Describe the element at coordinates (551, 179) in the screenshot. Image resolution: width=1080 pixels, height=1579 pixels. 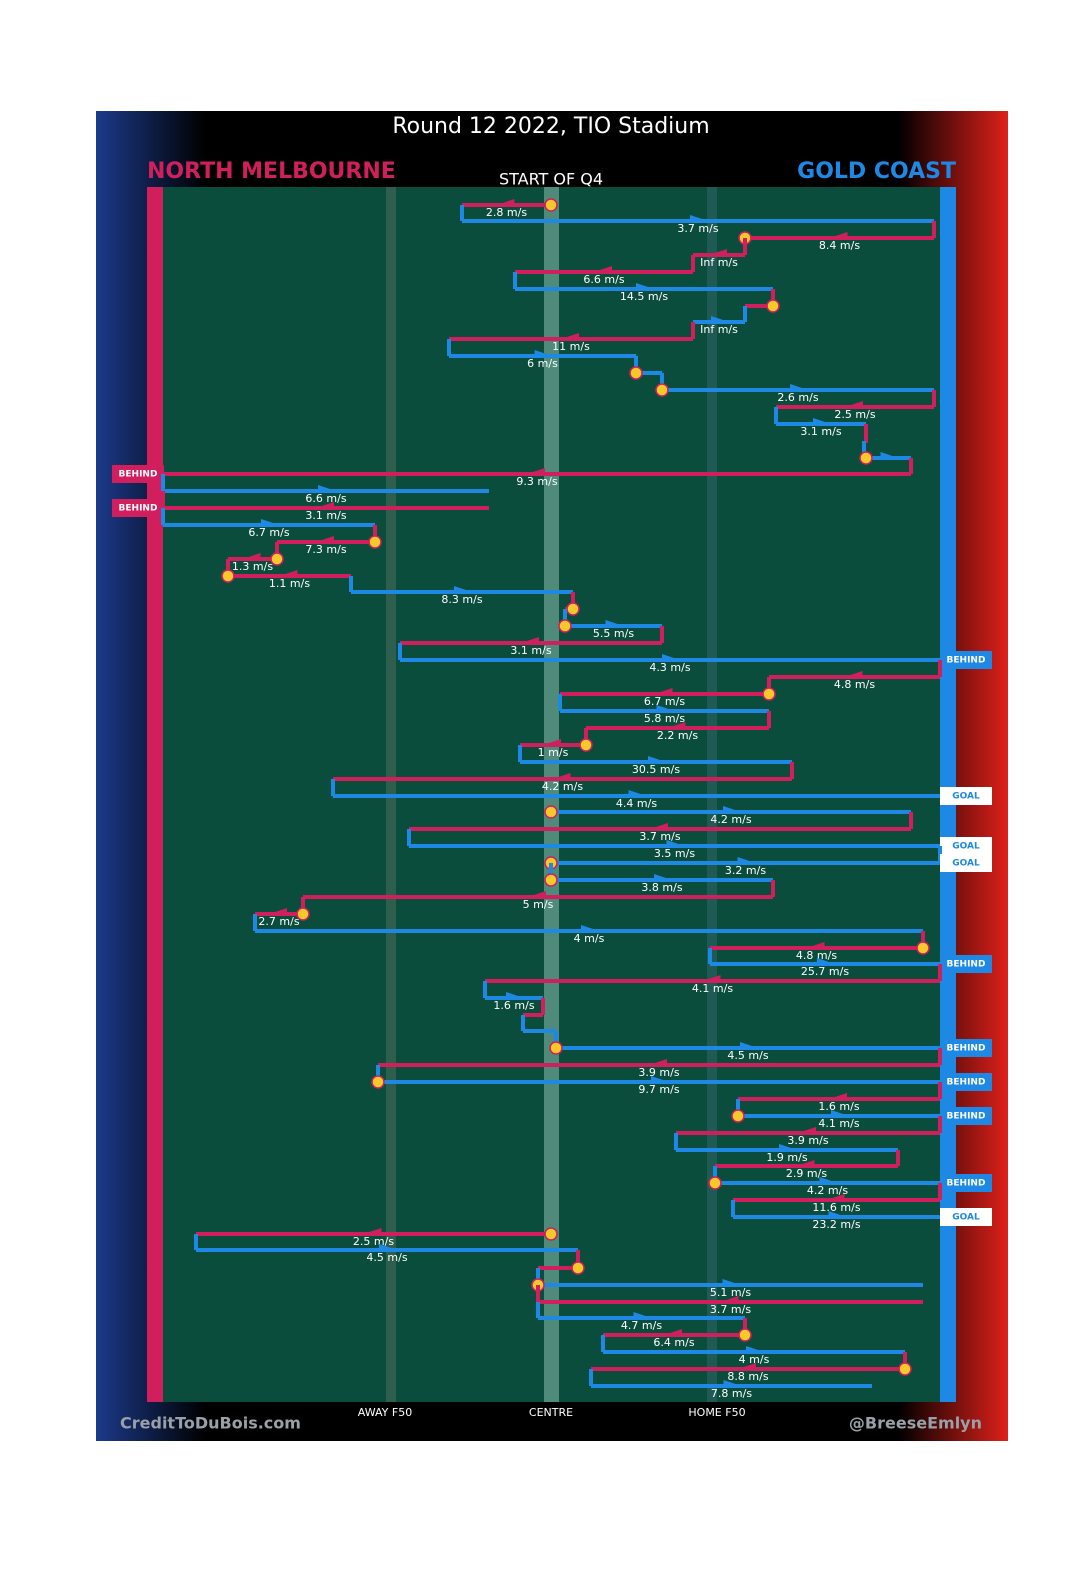
I see `subtitle: START OF Q4` at that location.